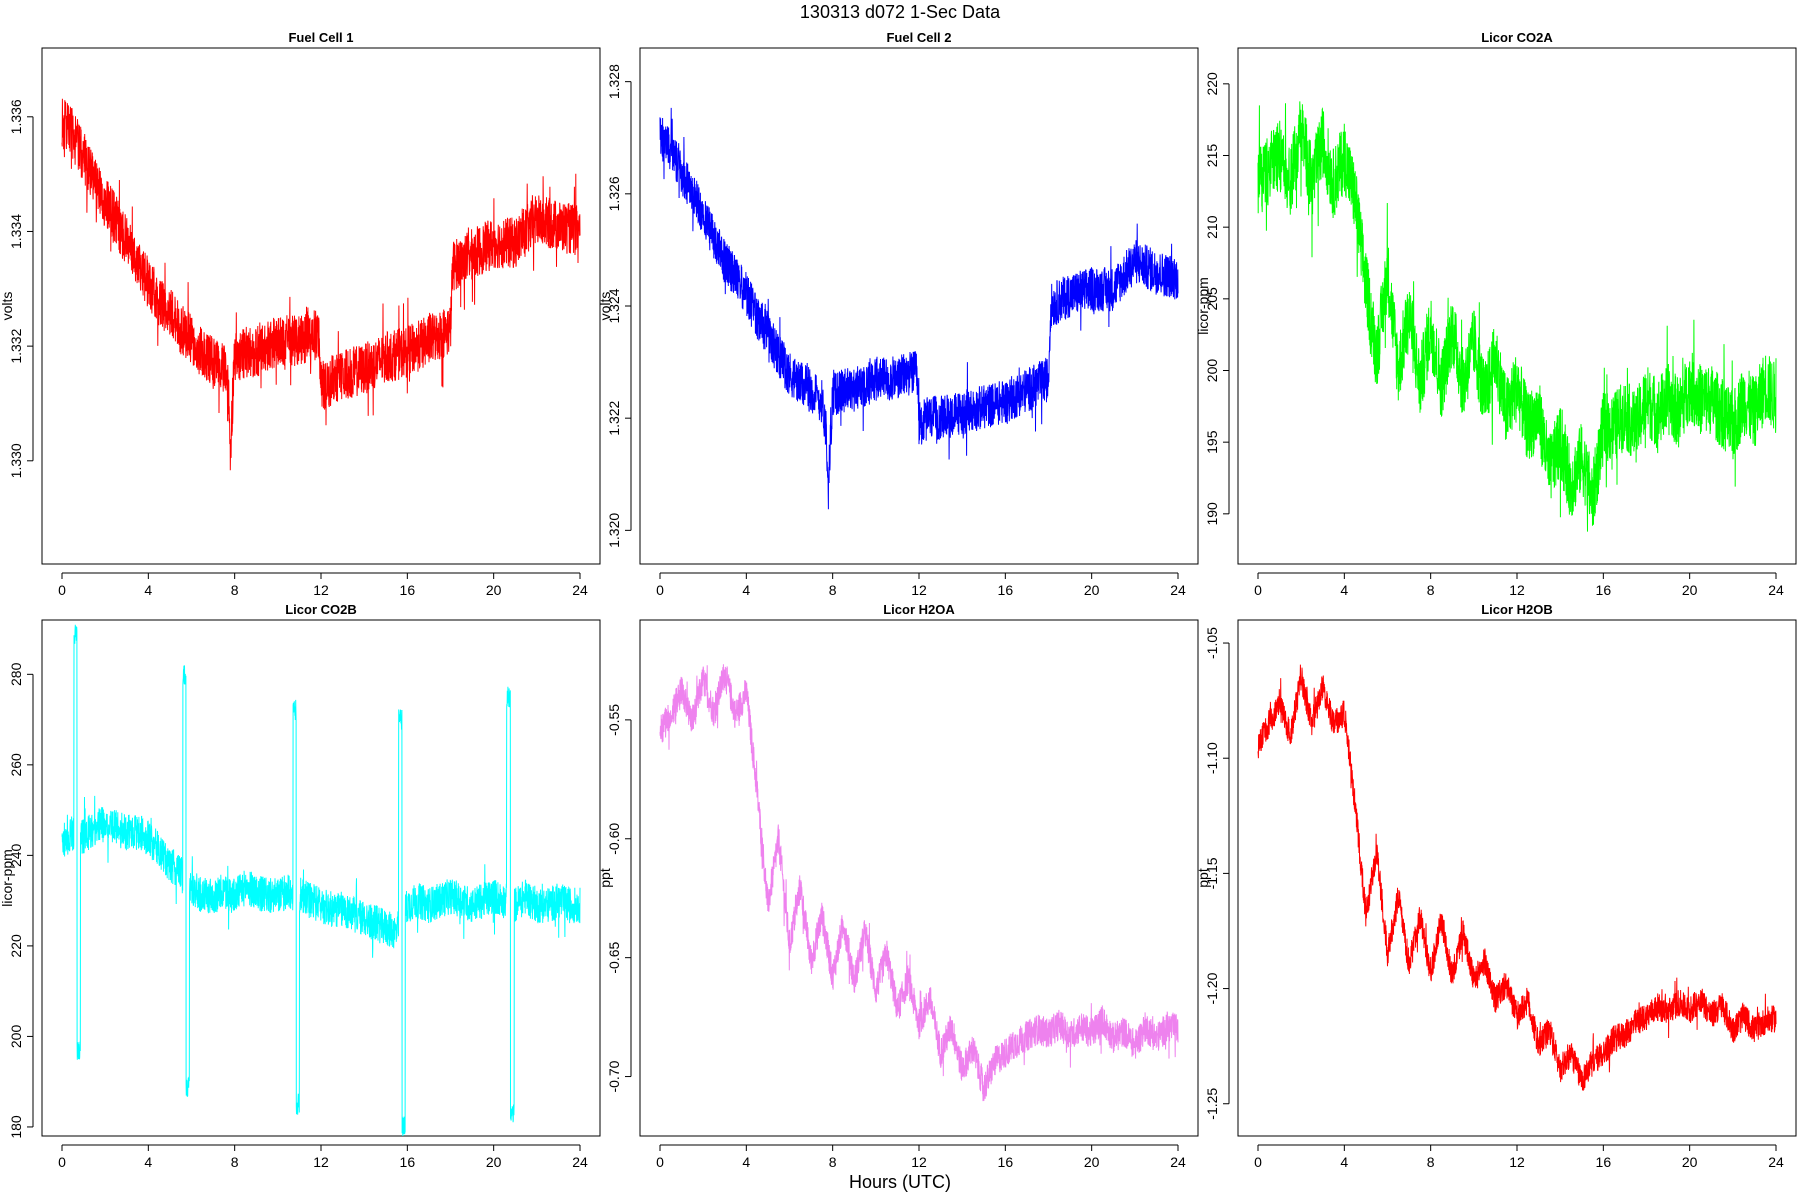 The width and height of the screenshot is (1800, 1200). I want to click on panel-title: Fuel Cell 1, so click(320, 37).